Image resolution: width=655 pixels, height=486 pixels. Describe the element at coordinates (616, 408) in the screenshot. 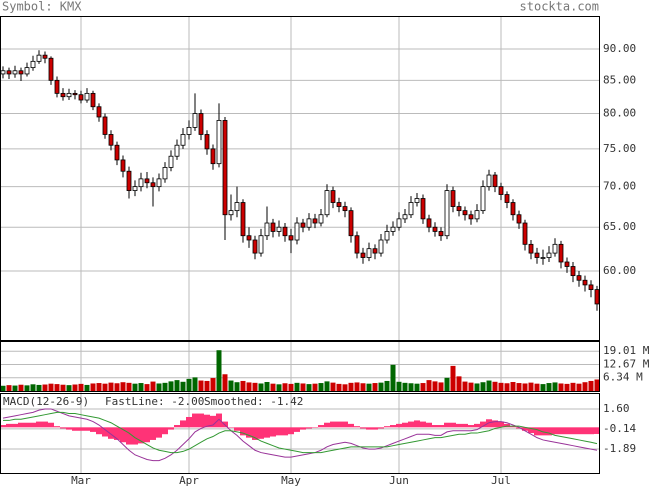

I see `y-tick-label: 1.60` at that location.